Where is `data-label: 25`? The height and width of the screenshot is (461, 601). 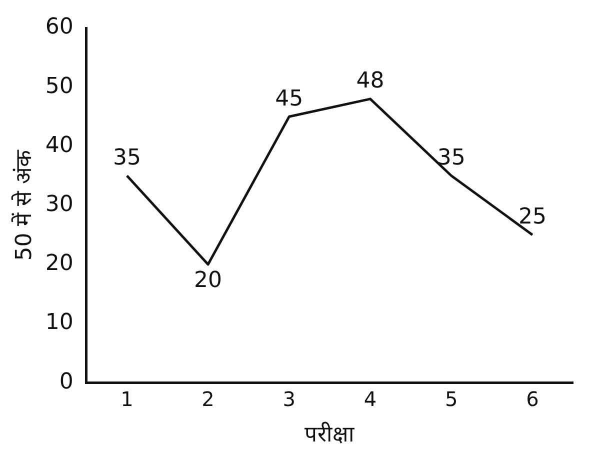
data-label: 25 is located at coordinates (532, 217).